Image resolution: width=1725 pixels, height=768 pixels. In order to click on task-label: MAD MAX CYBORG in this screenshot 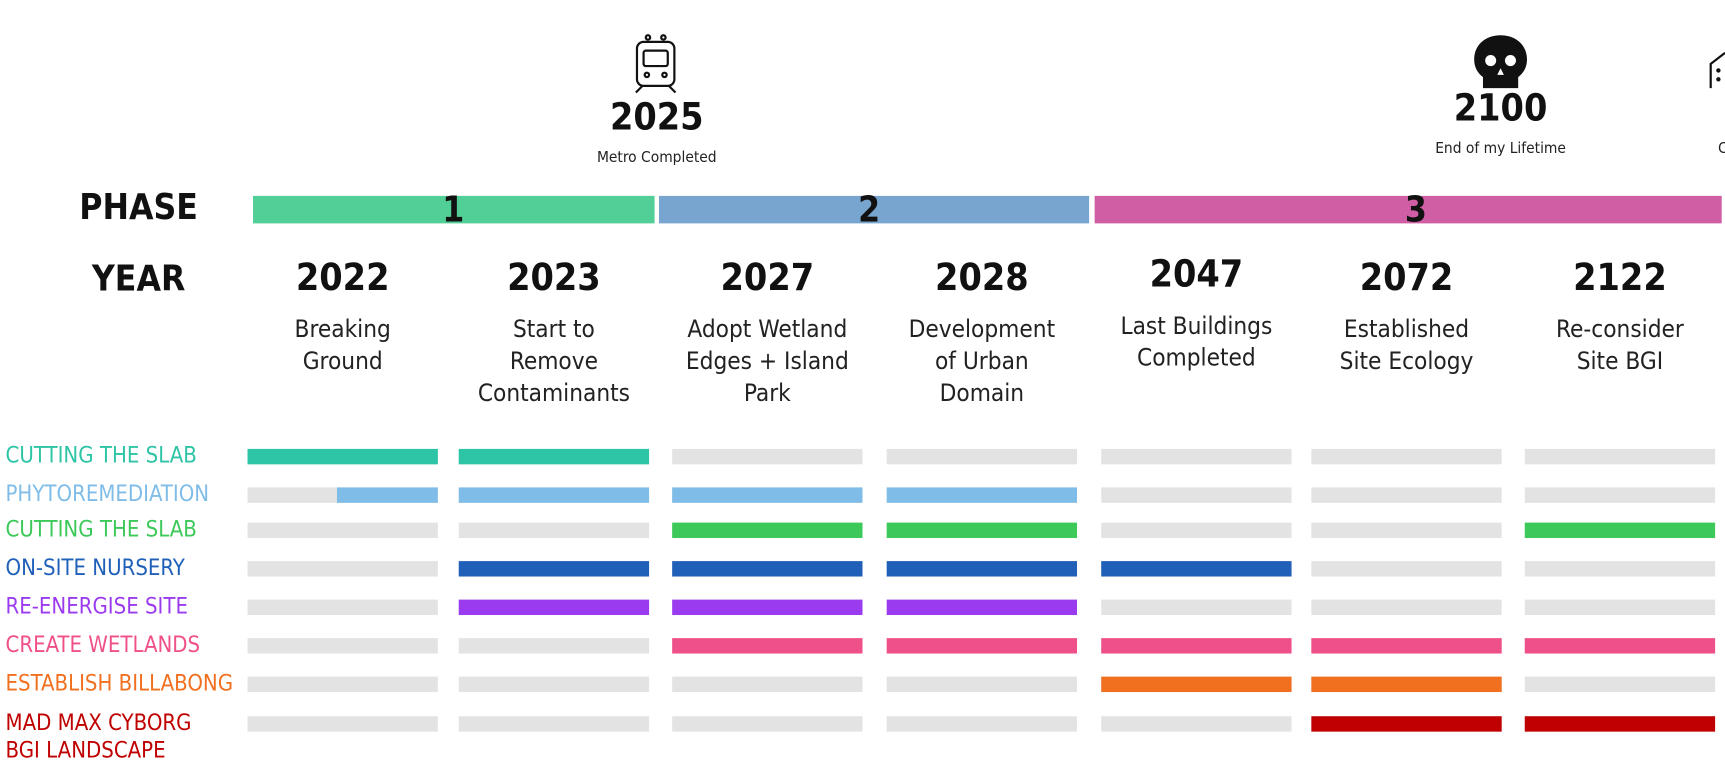, I will do `click(99, 723)`.